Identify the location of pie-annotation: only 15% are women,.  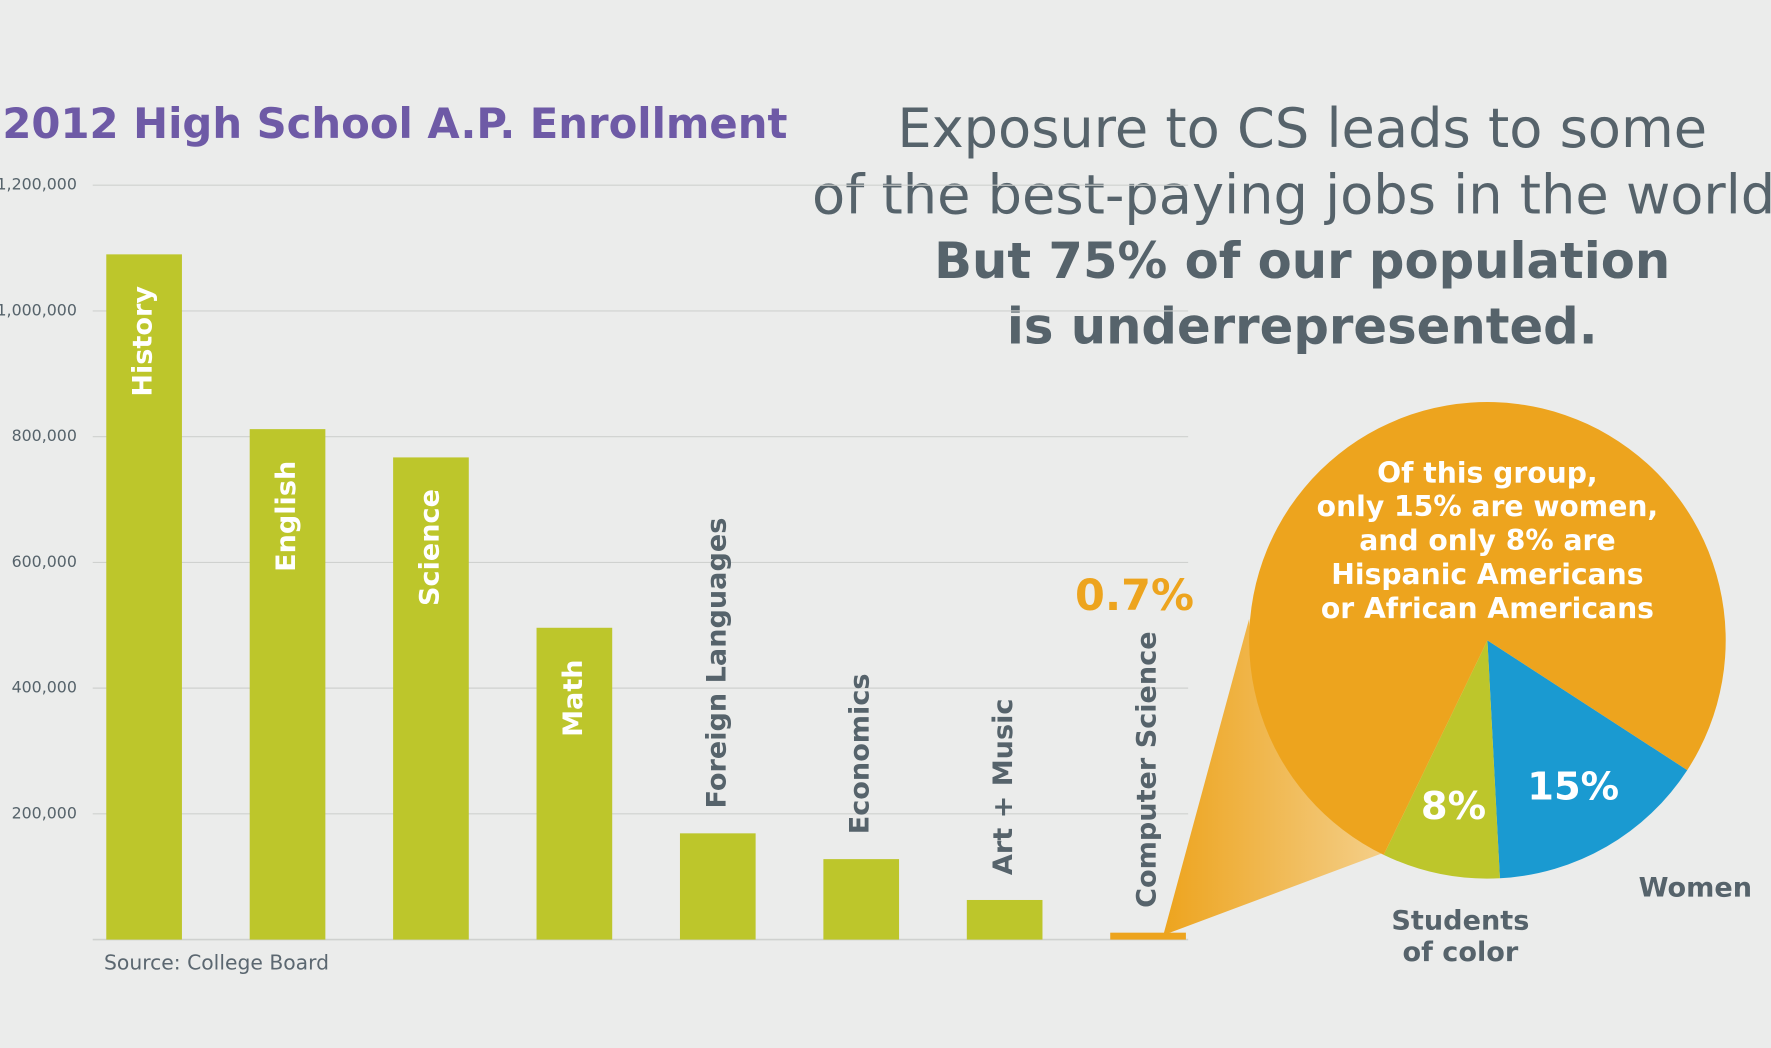
(1487, 506).